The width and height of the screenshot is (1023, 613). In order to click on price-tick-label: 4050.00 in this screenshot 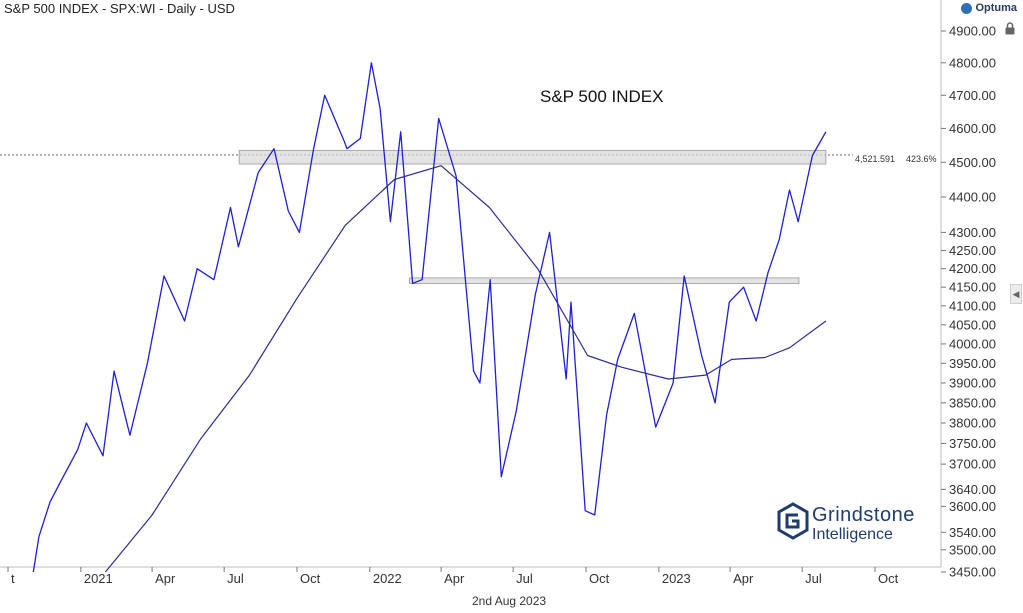, I will do `click(972, 324)`.